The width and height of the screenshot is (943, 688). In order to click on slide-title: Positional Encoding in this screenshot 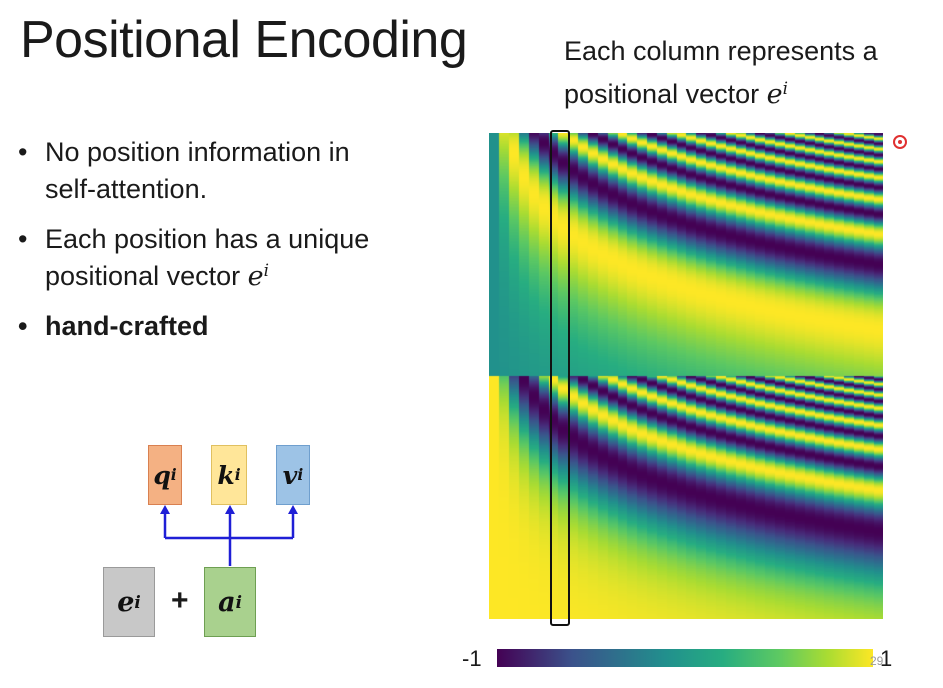, I will do `click(244, 40)`.